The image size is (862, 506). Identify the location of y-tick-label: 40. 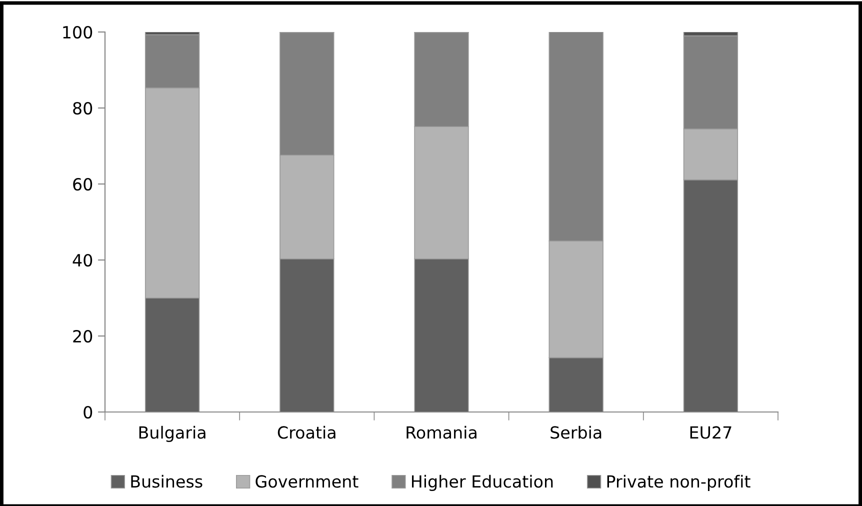
(82, 260).